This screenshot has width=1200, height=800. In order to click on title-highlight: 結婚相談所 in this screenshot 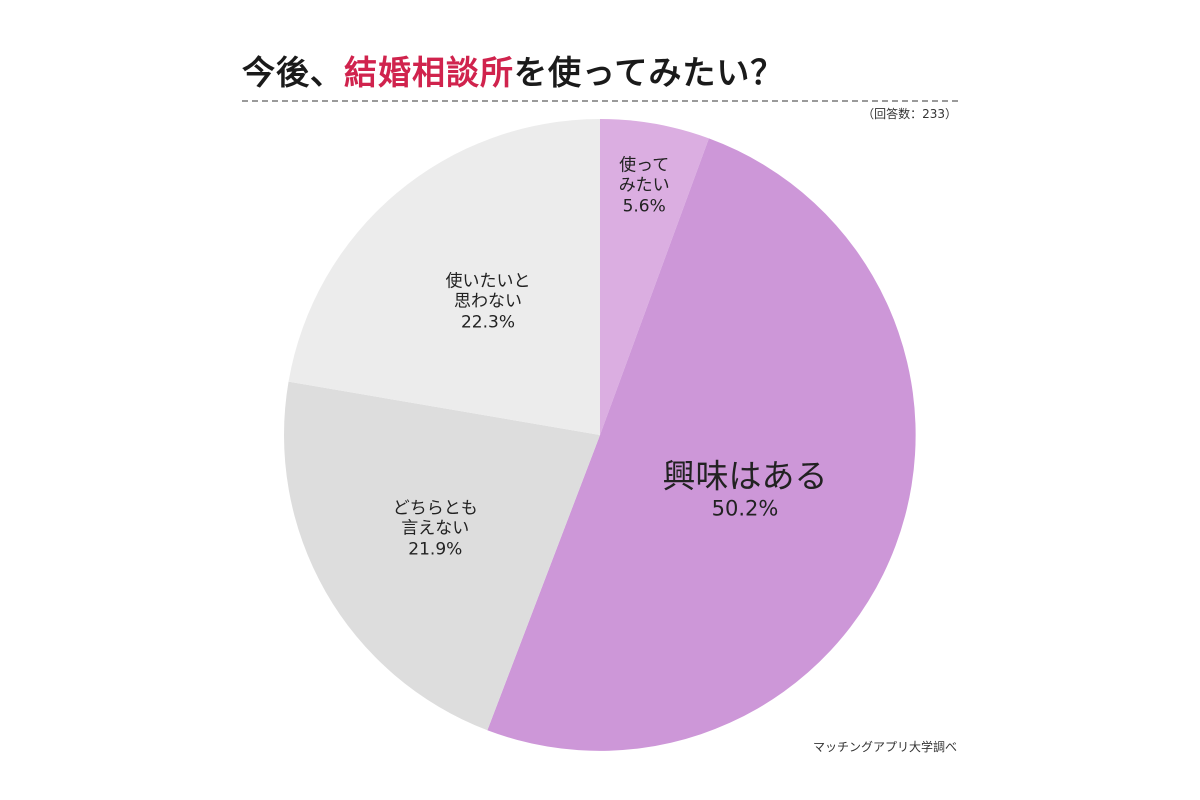, I will do `click(429, 72)`.